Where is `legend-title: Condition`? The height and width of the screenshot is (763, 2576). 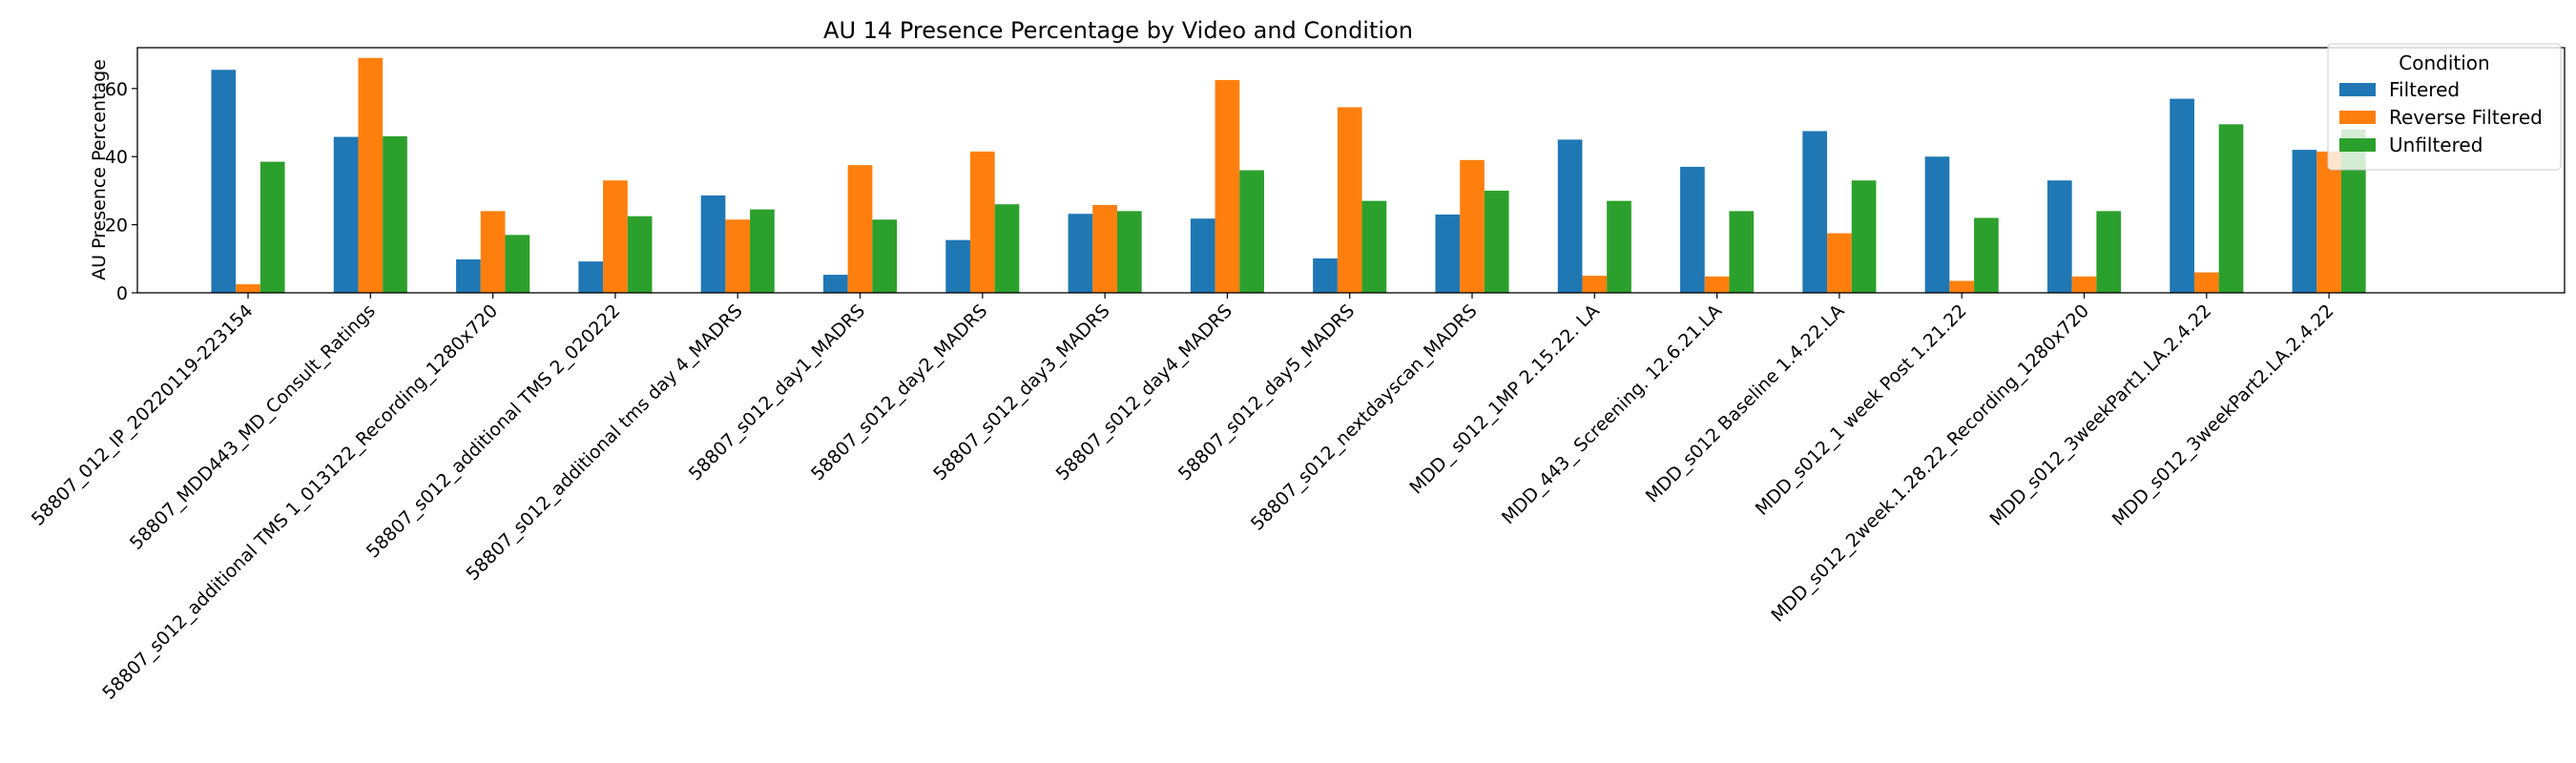
legend-title: Condition is located at coordinates (2444, 63).